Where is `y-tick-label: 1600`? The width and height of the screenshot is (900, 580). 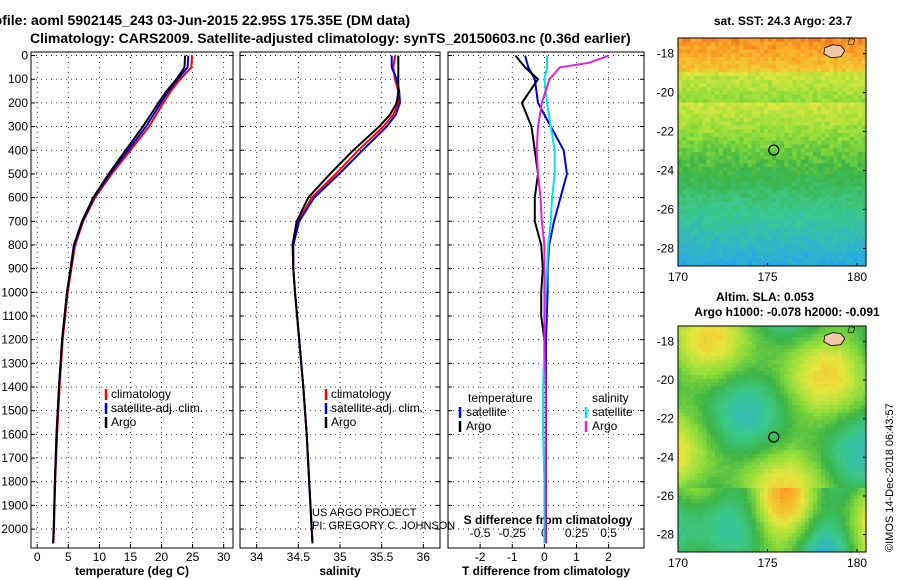 y-tick-label: 1600 is located at coordinates (14, 434).